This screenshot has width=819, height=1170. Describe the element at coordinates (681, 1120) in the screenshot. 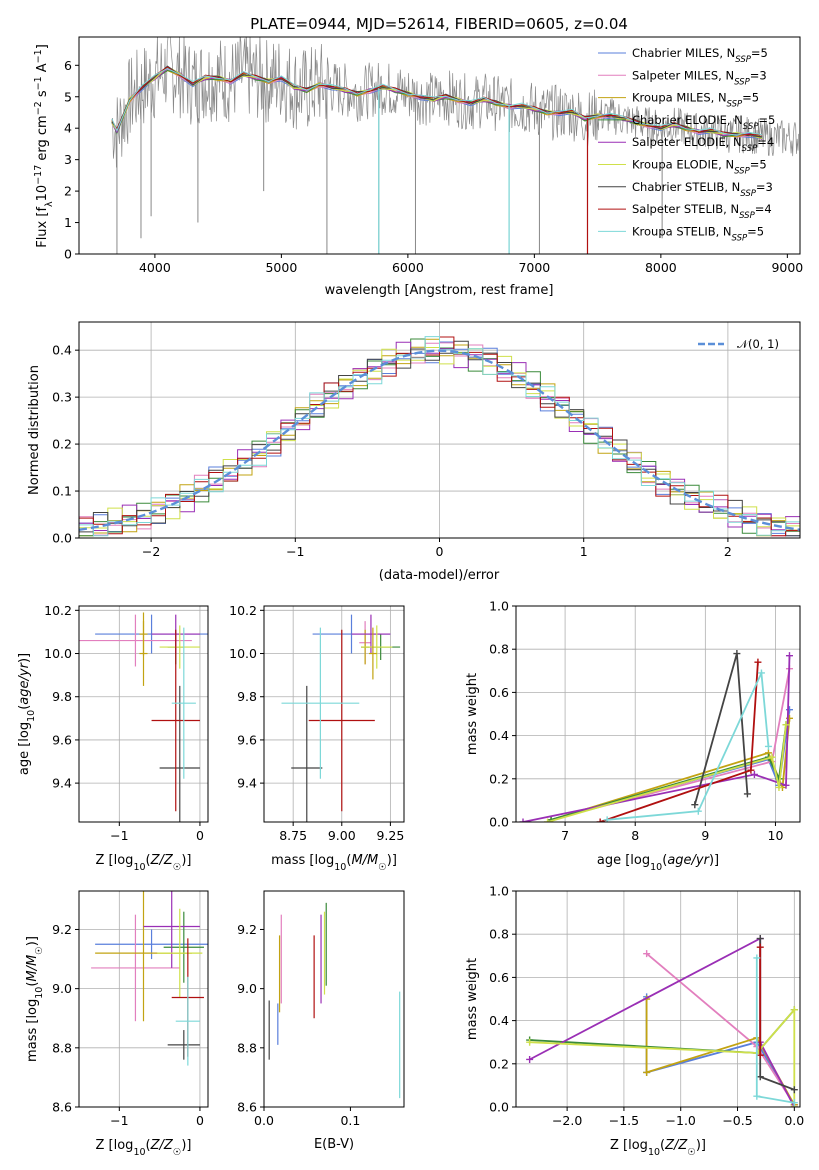

I see `x-tick-label: −1.0` at that location.